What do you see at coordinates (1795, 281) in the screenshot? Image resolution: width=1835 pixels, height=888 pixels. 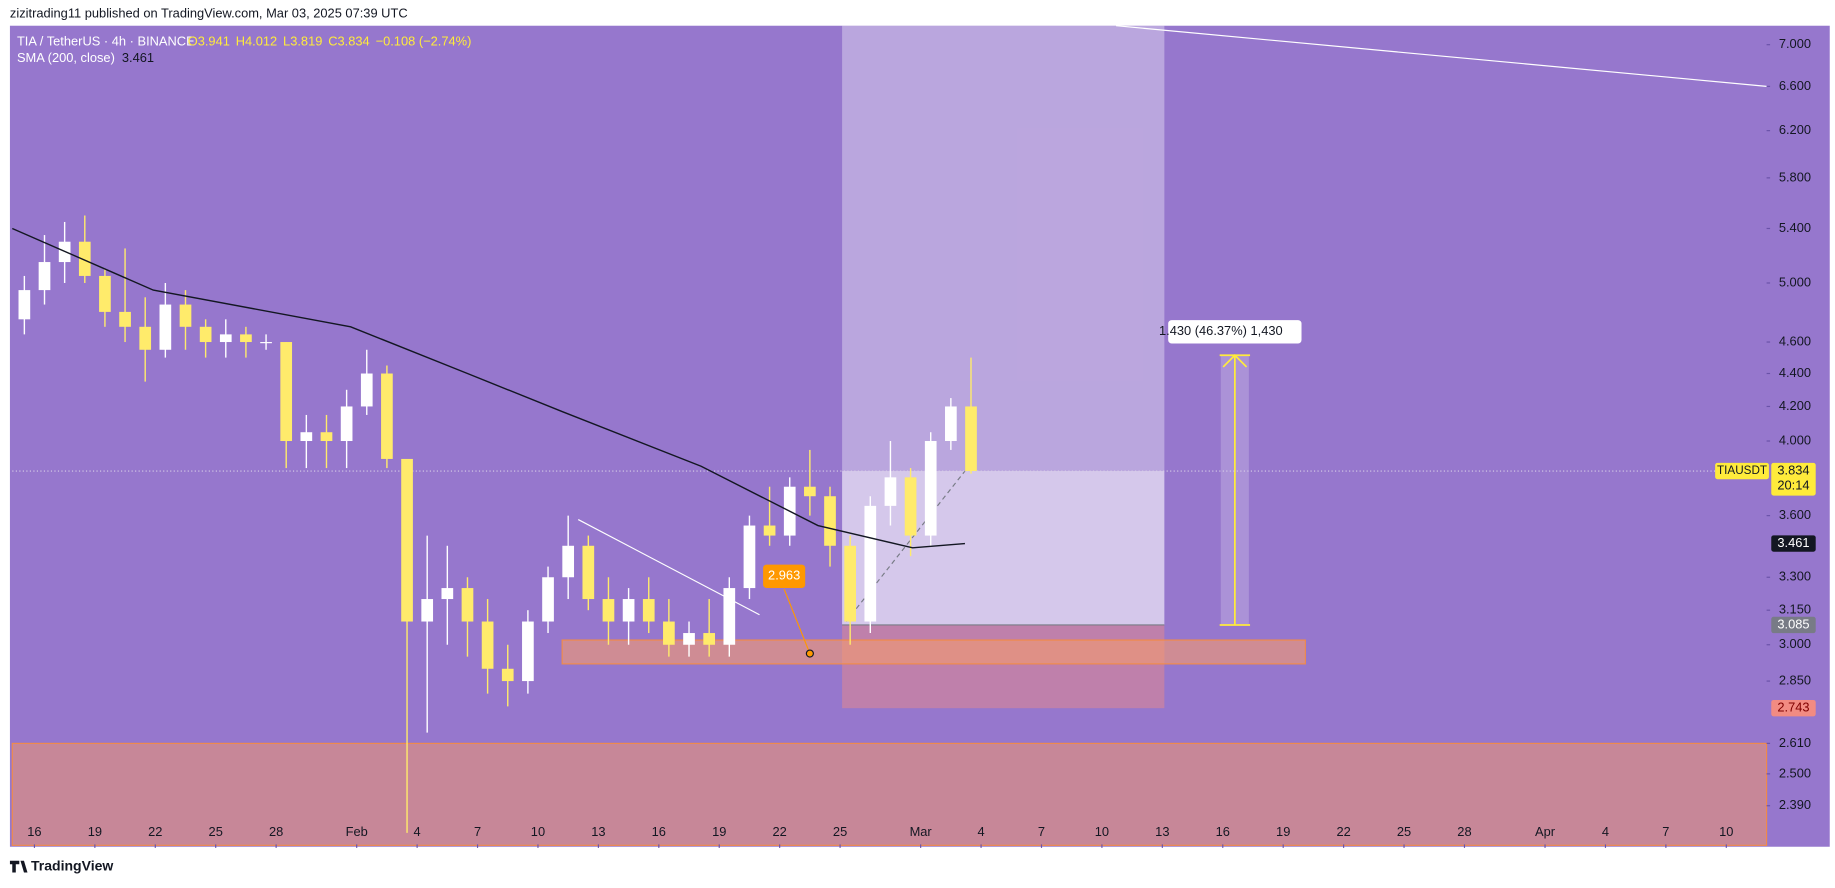 I see `y-tick-label: 5.000` at bounding box center [1795, 281].